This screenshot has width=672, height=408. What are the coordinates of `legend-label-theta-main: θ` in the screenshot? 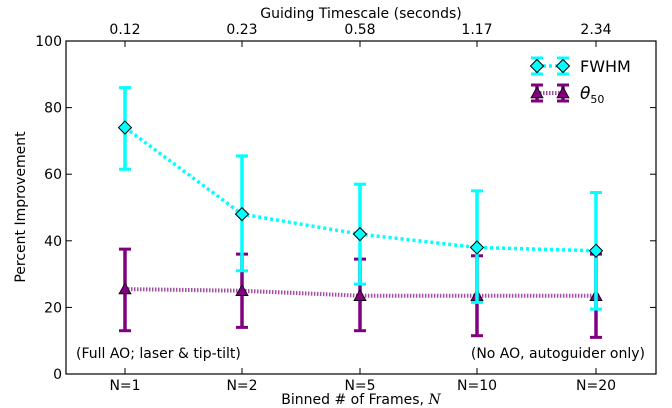 It's located at (585, 94).